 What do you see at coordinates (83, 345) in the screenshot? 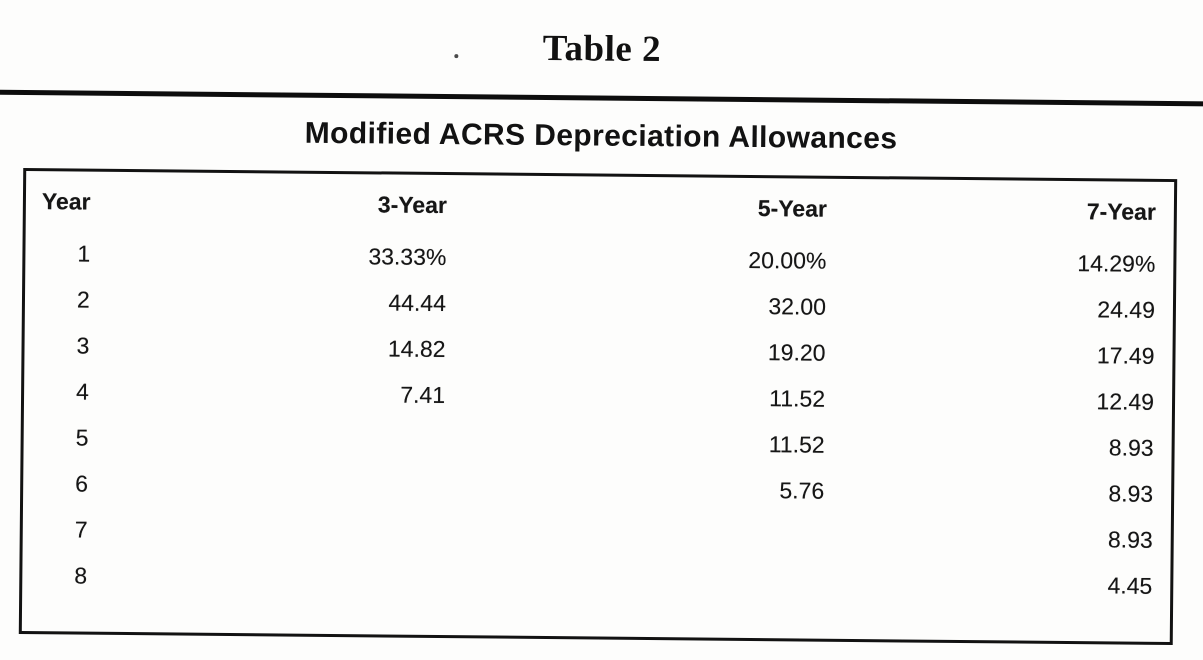
I see `year-cell: 3` at bounding box center [83, 345].